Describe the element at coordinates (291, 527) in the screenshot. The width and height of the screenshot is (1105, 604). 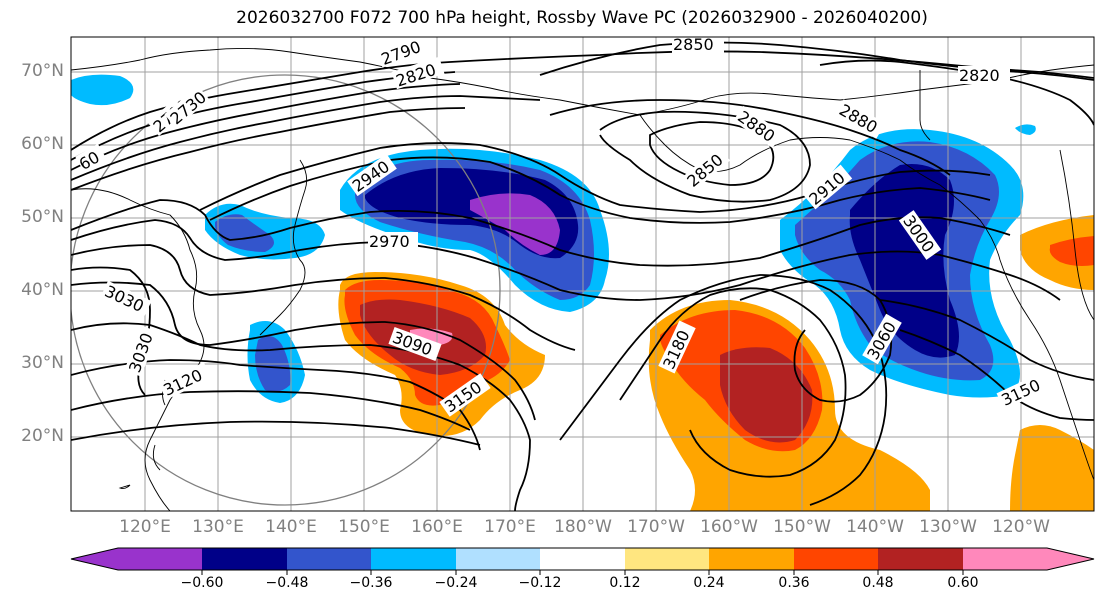
I see `lon-label-140e: 140°E` at that location.